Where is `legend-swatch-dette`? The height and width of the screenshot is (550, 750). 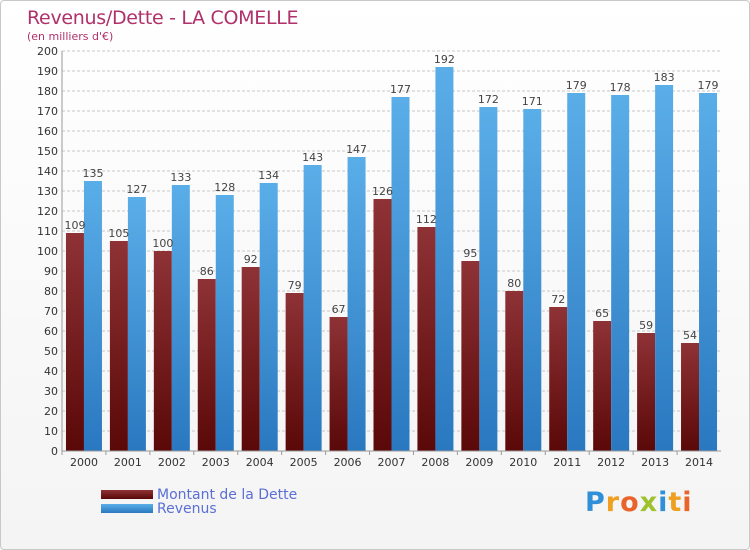
legend-swatch-dette is located at coordinates (127, 494).